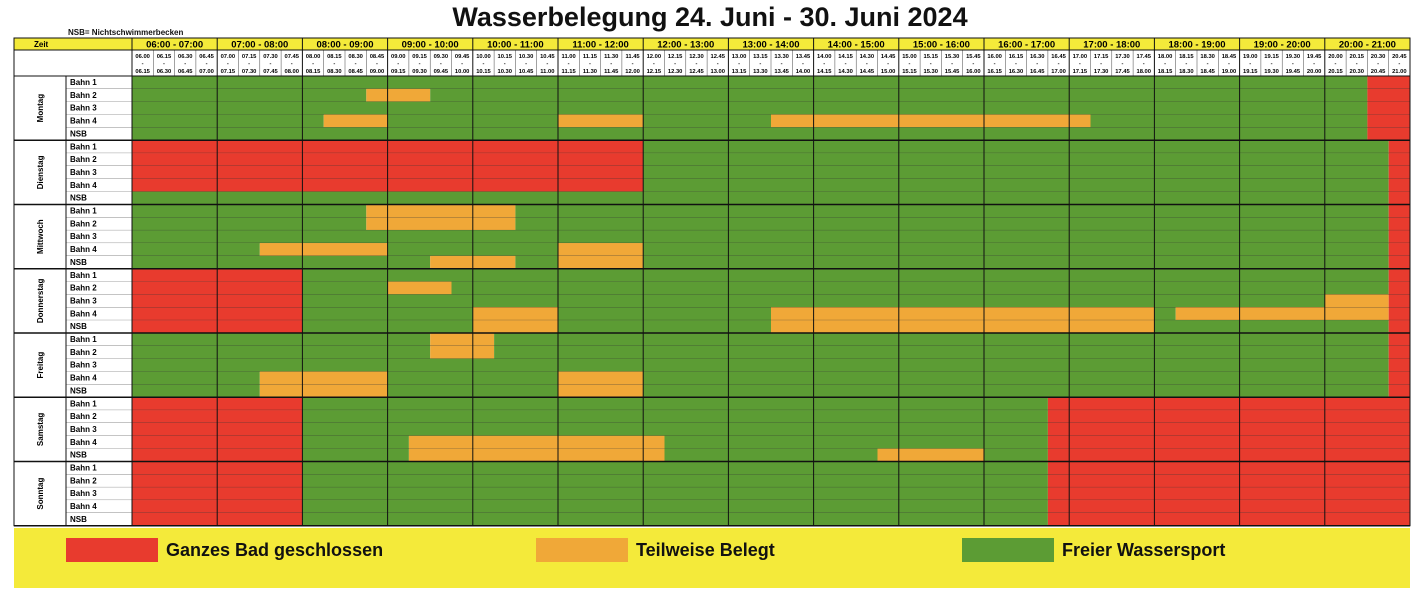  Describe the element at coordinates (867, 72) in the screenshot. I see `slot-end-label: 14.45` at that location.